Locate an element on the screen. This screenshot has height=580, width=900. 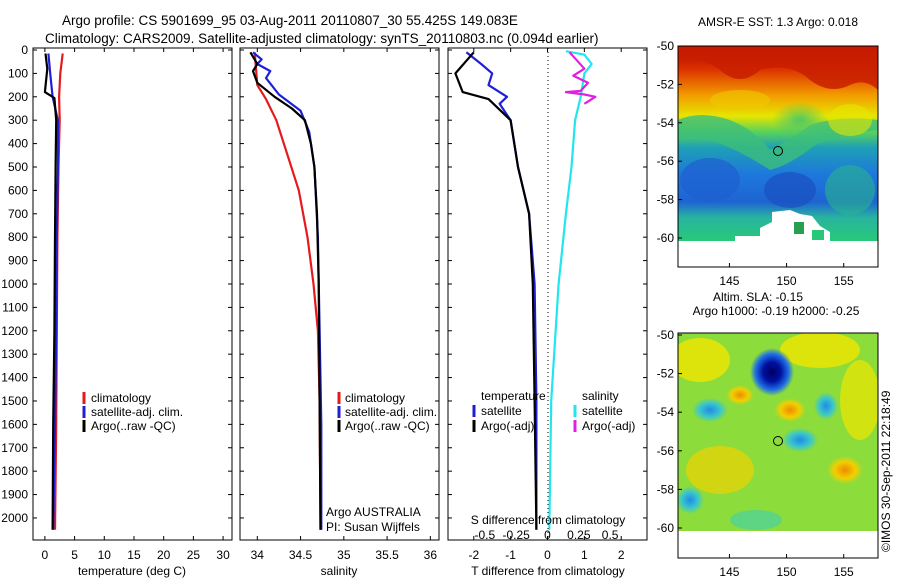
legend-heading-salinity: salinity is located at coordinates (600, 396).